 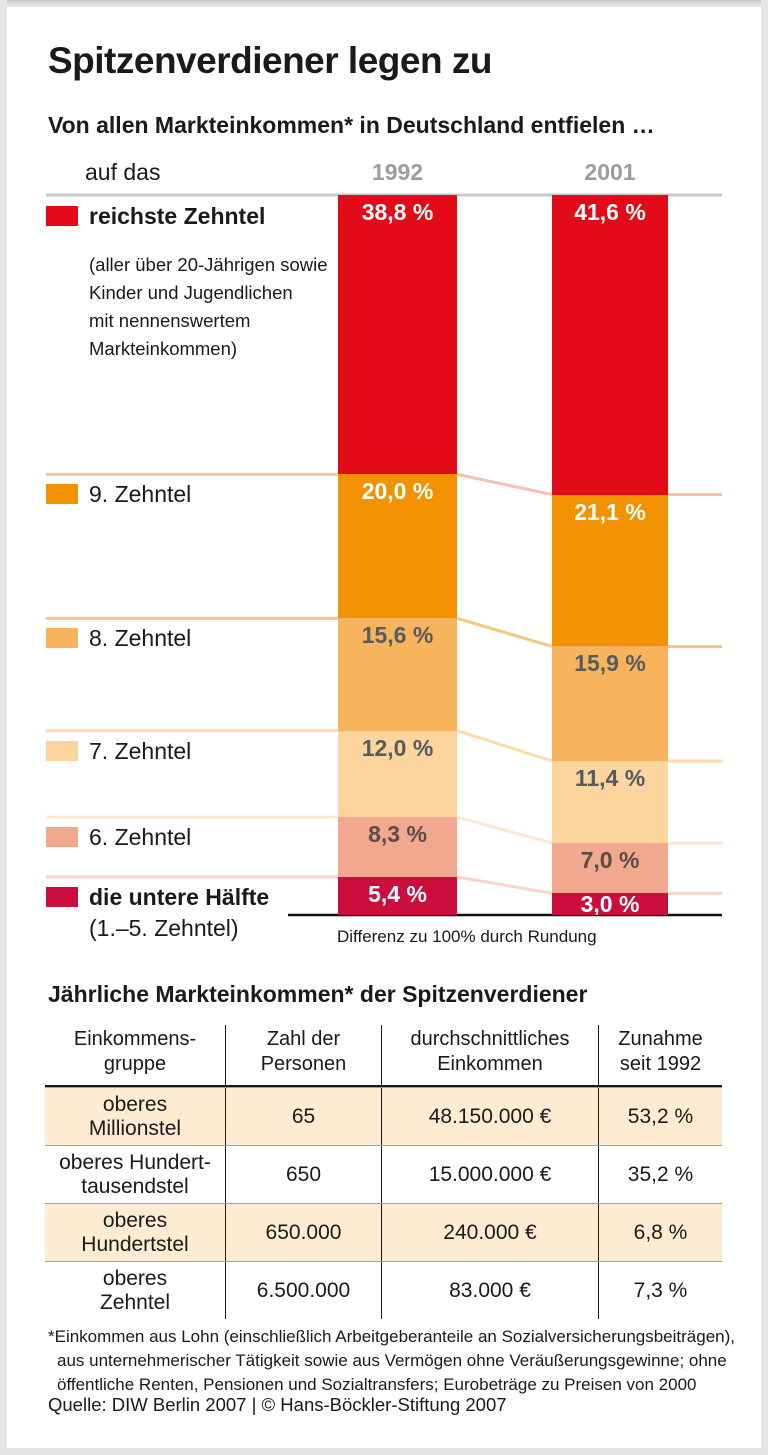 I want to click on segment-7-zehntel-1992: 12,0 %, so click(x=397, y=774).